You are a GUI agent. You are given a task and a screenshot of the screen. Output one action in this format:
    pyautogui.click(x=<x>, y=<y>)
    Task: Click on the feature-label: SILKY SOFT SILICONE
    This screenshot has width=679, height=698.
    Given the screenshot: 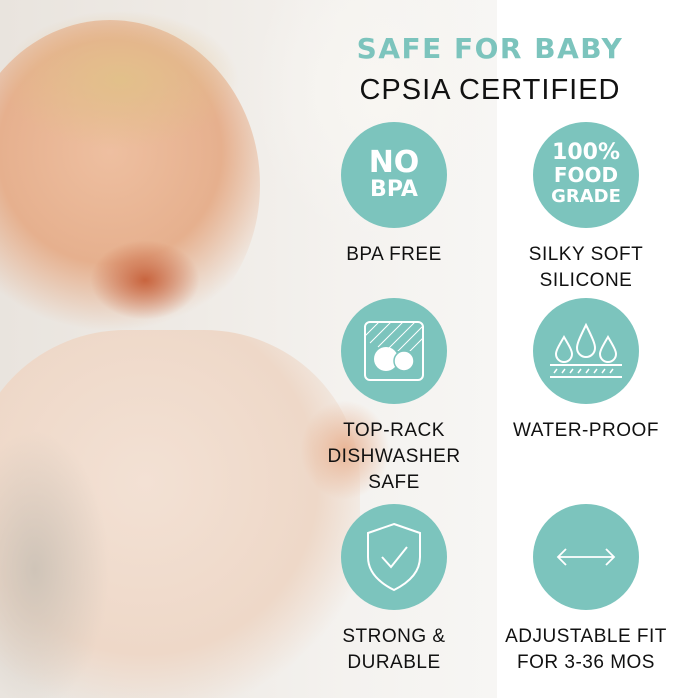 What is the action you would take?
    pyautogui.click(x=586, y=267)
    